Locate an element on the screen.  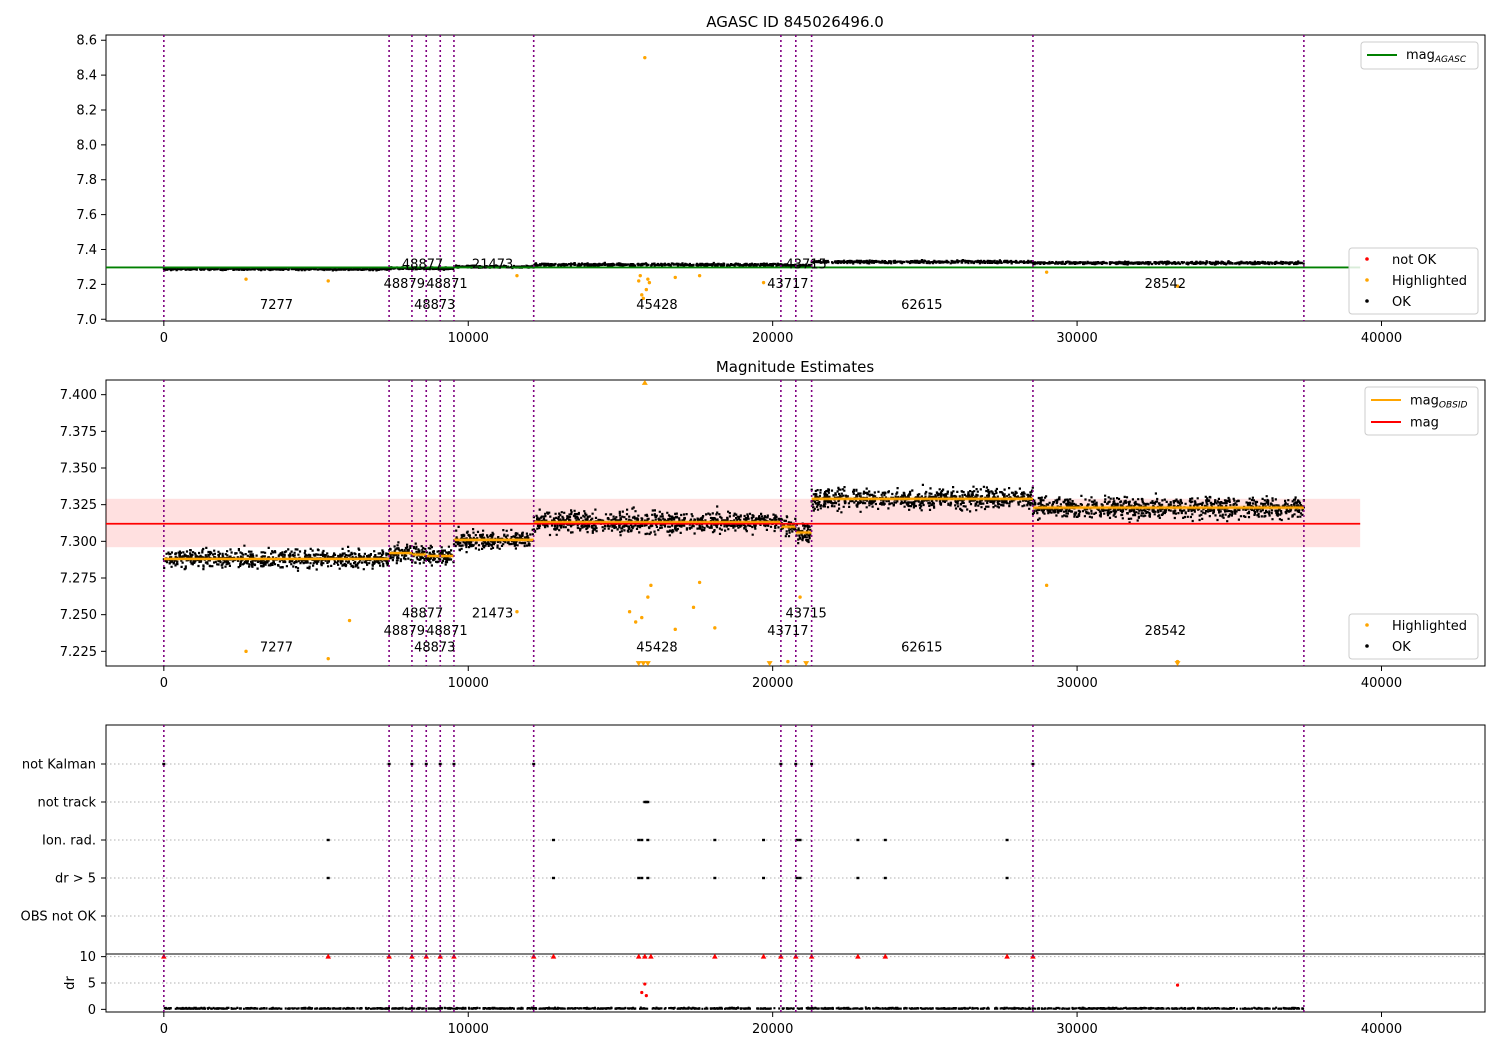
agasc-panel-y-tick-label: 8.0 is located at coordinates (86, 145).